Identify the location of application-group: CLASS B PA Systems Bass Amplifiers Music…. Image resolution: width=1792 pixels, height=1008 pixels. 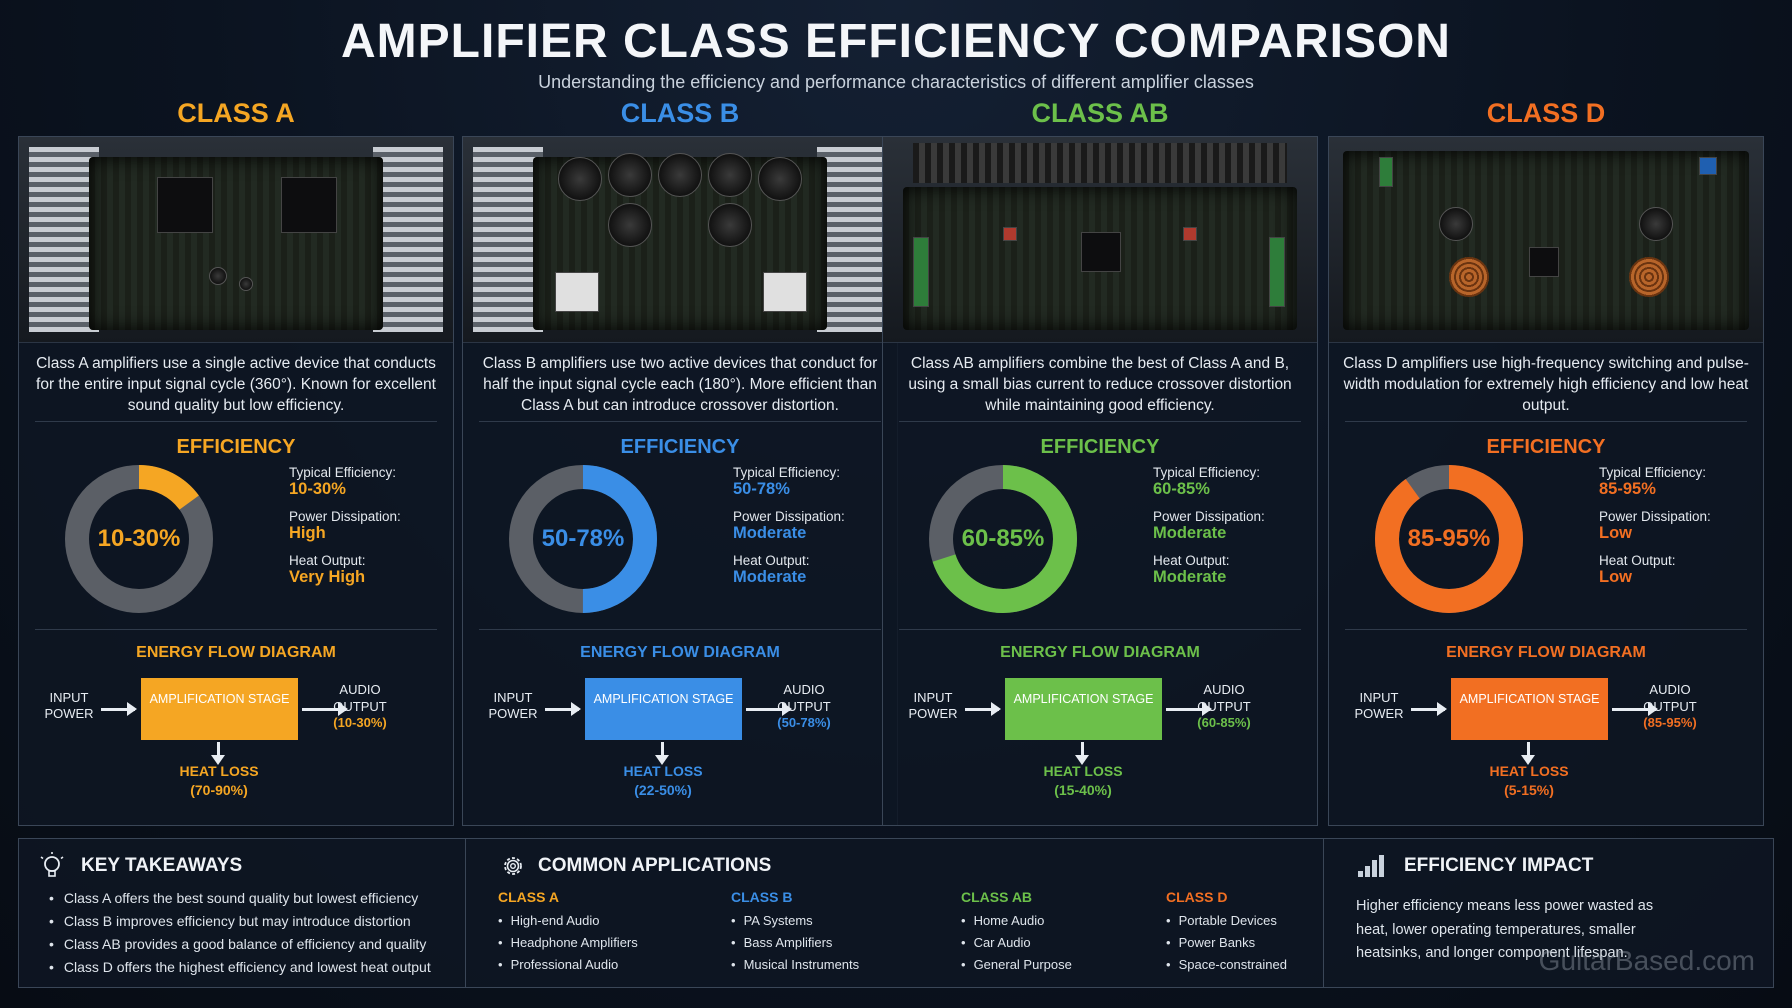
(795, 932).